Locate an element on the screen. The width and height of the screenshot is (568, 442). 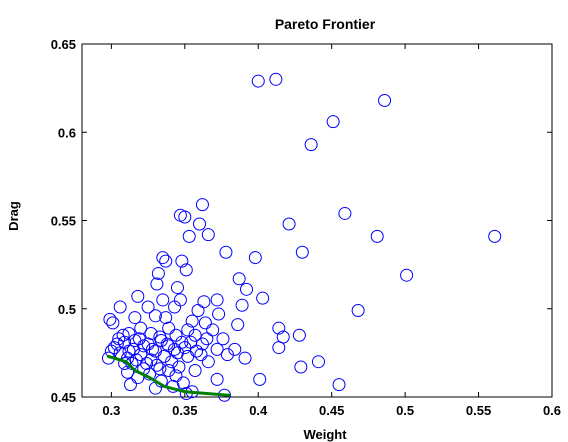
y-tick-label: 0.45 is located at coordinates (63, 397).